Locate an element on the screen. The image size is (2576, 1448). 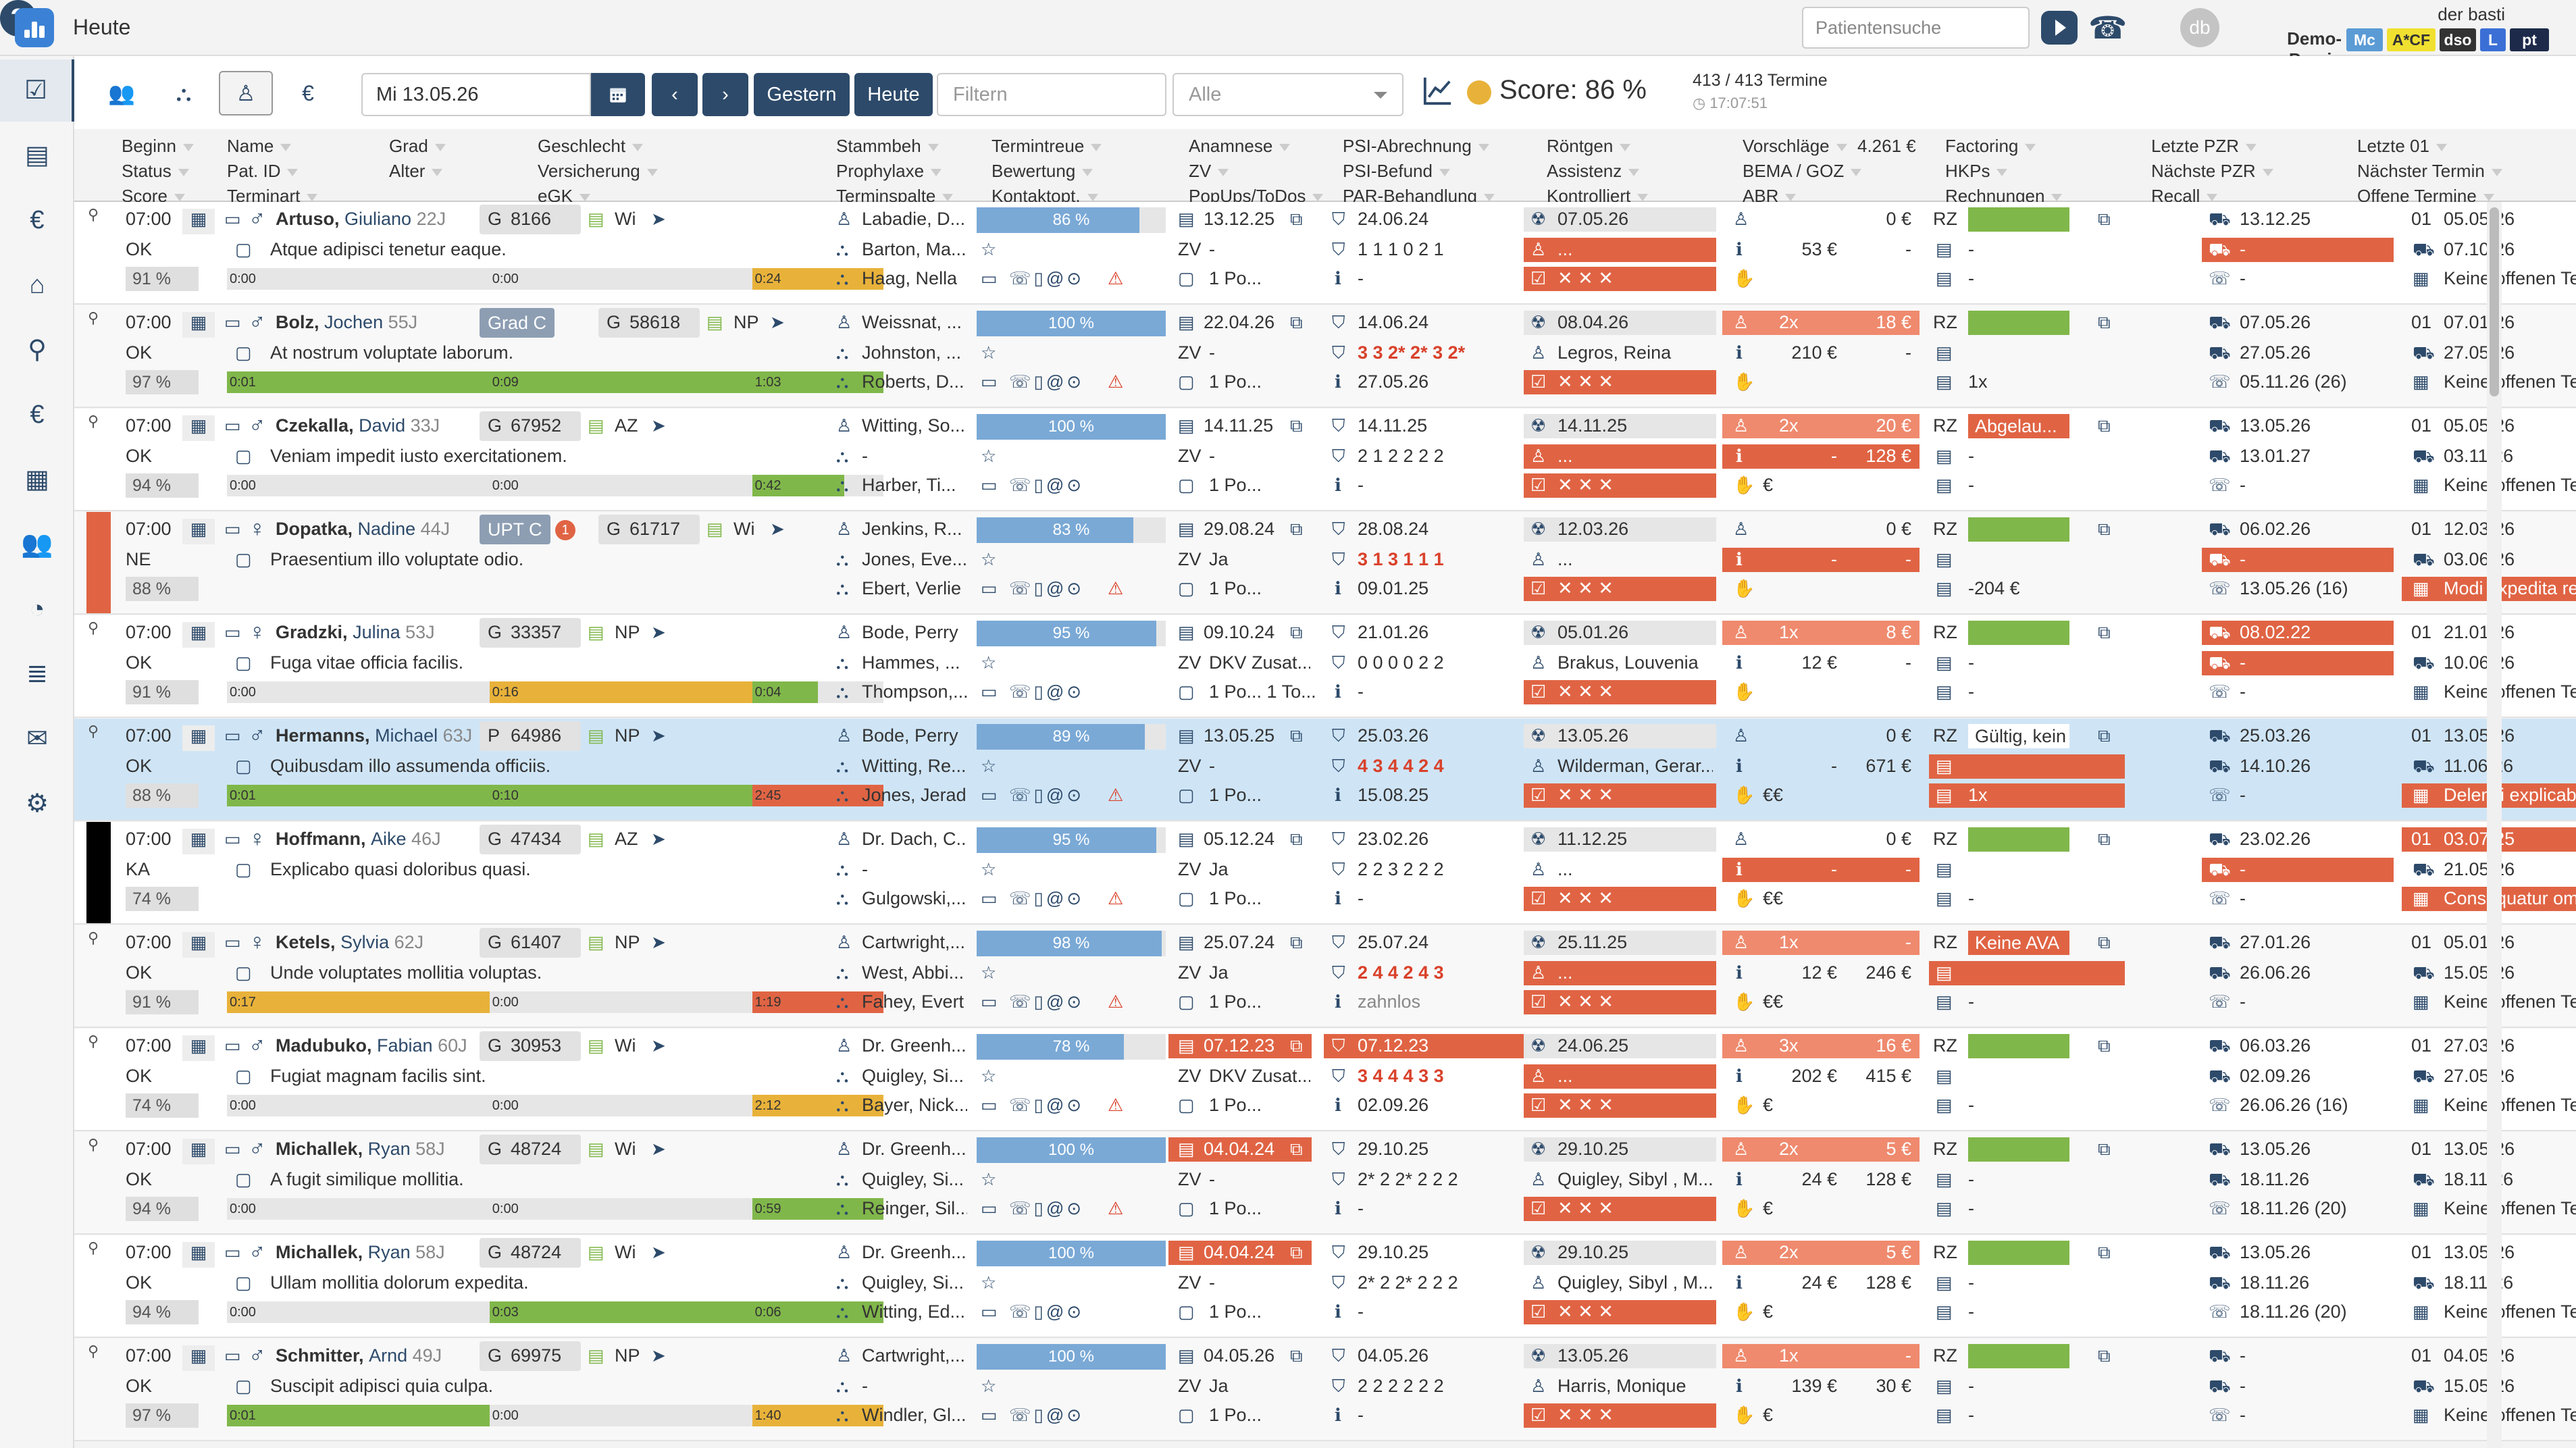
database-icon: ≣ is located at coordinates (37, 674).